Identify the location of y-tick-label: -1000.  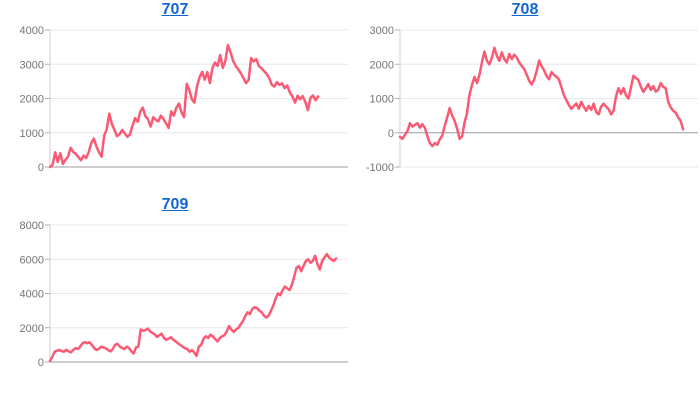
(380, 168).